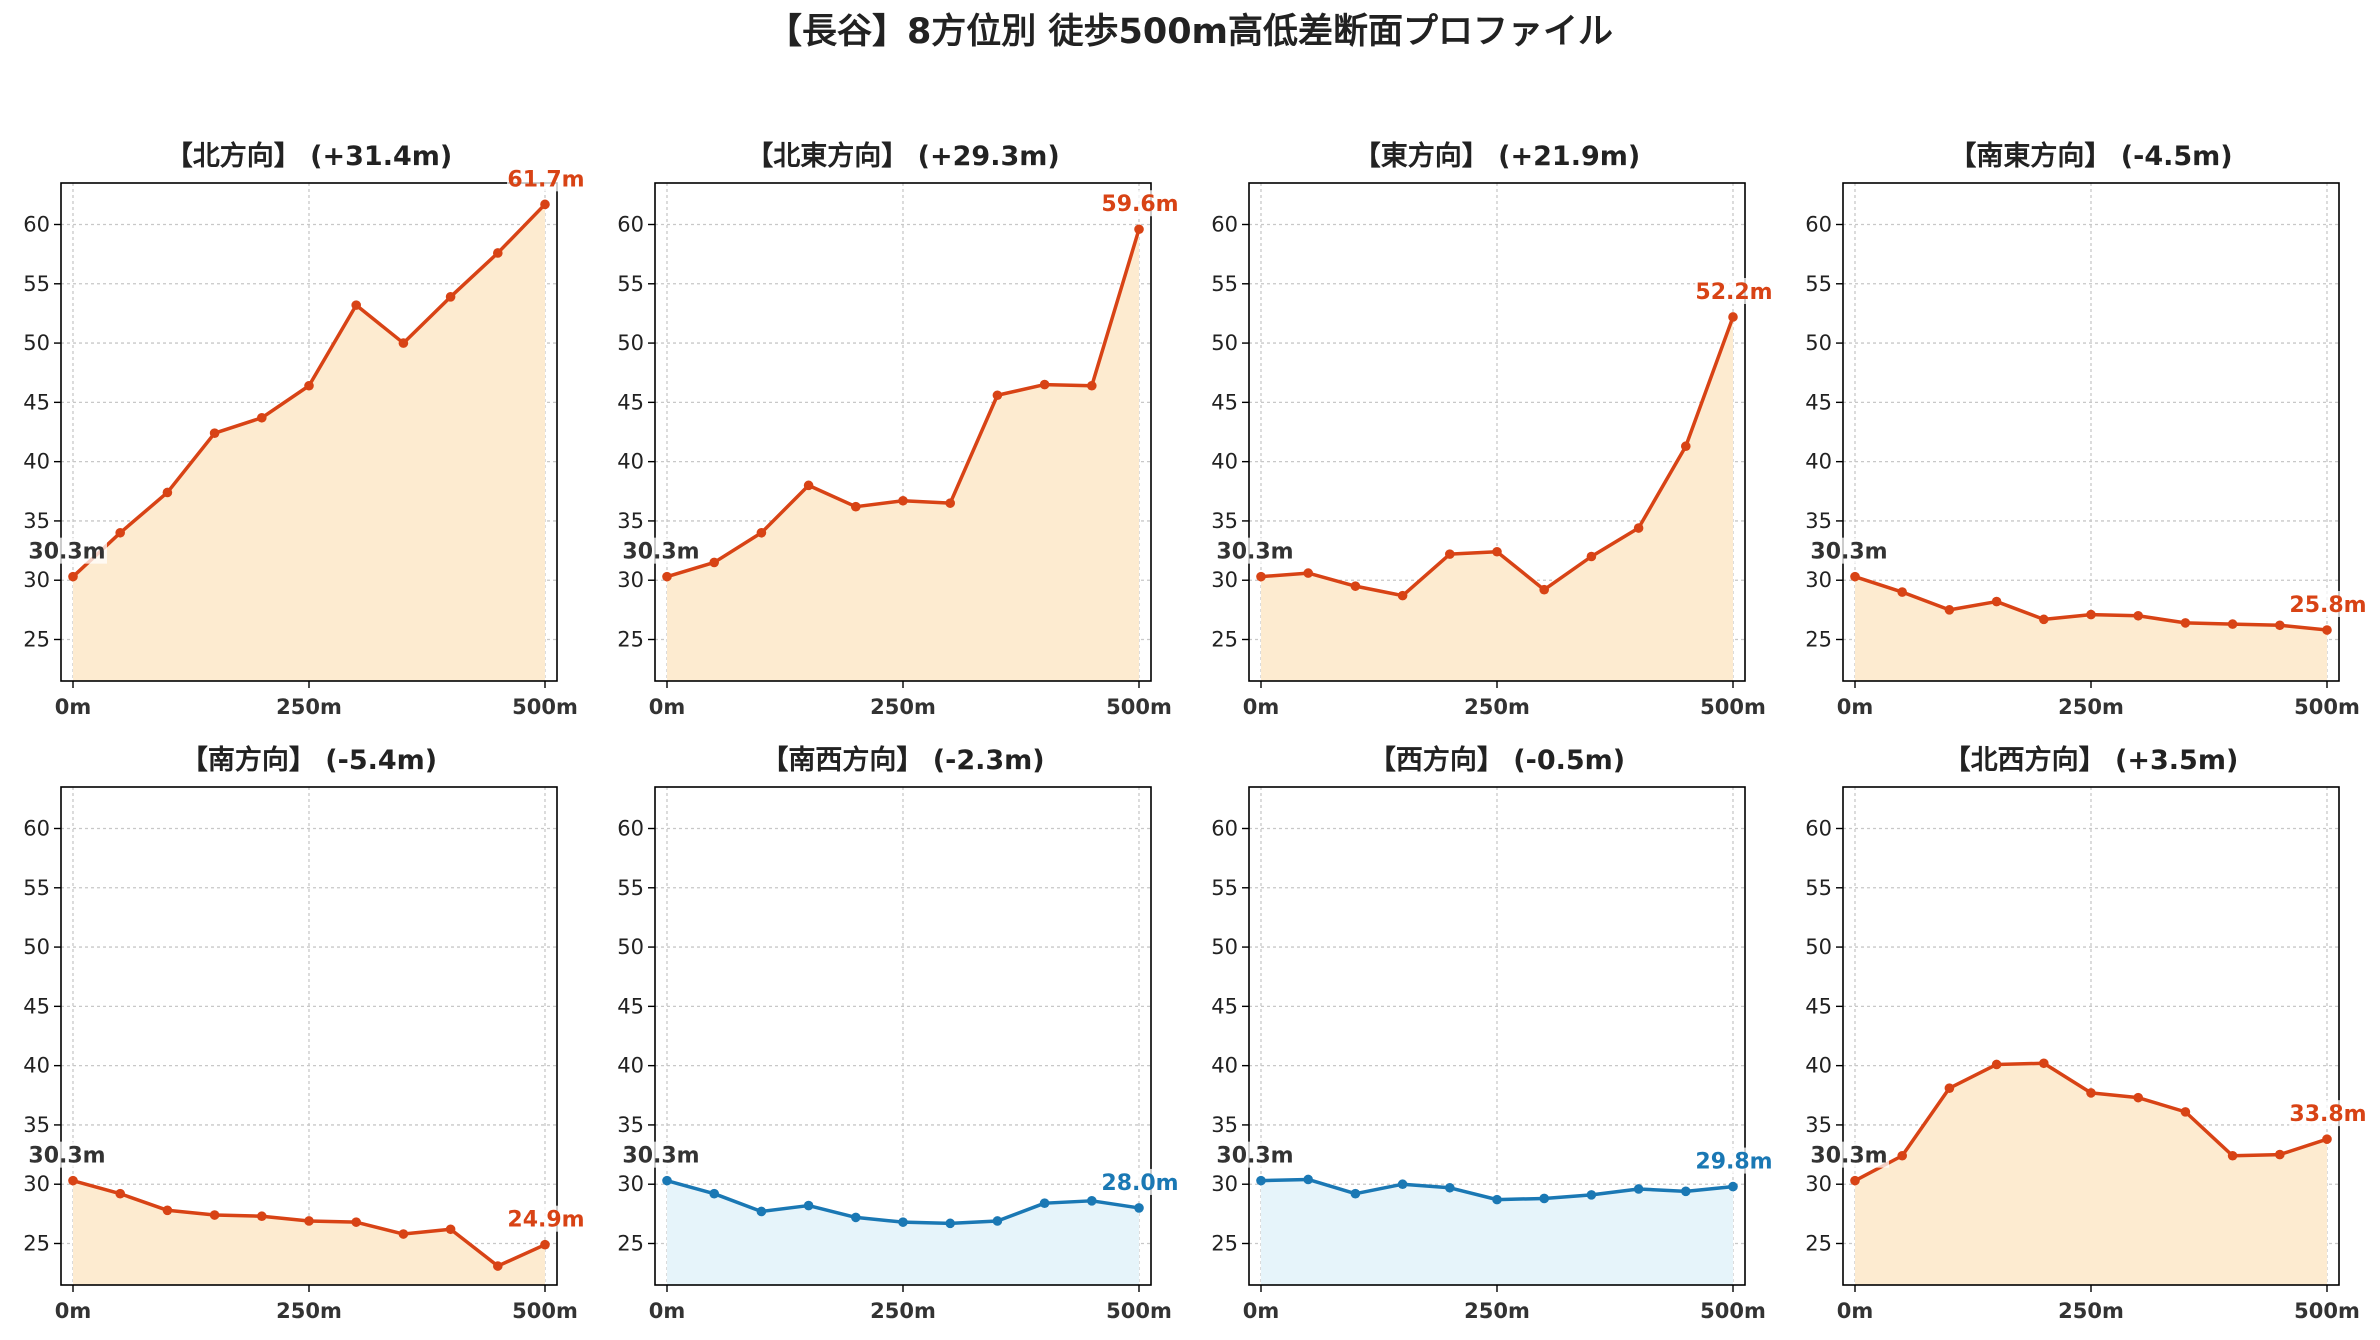 Image resolution: width=2380 pixels, height=1340 pixels. Describe the element at coordinates (2091, 760) in the screenshot. I see `panel-title: 【北西方向】 (+3.5m)` at that location.